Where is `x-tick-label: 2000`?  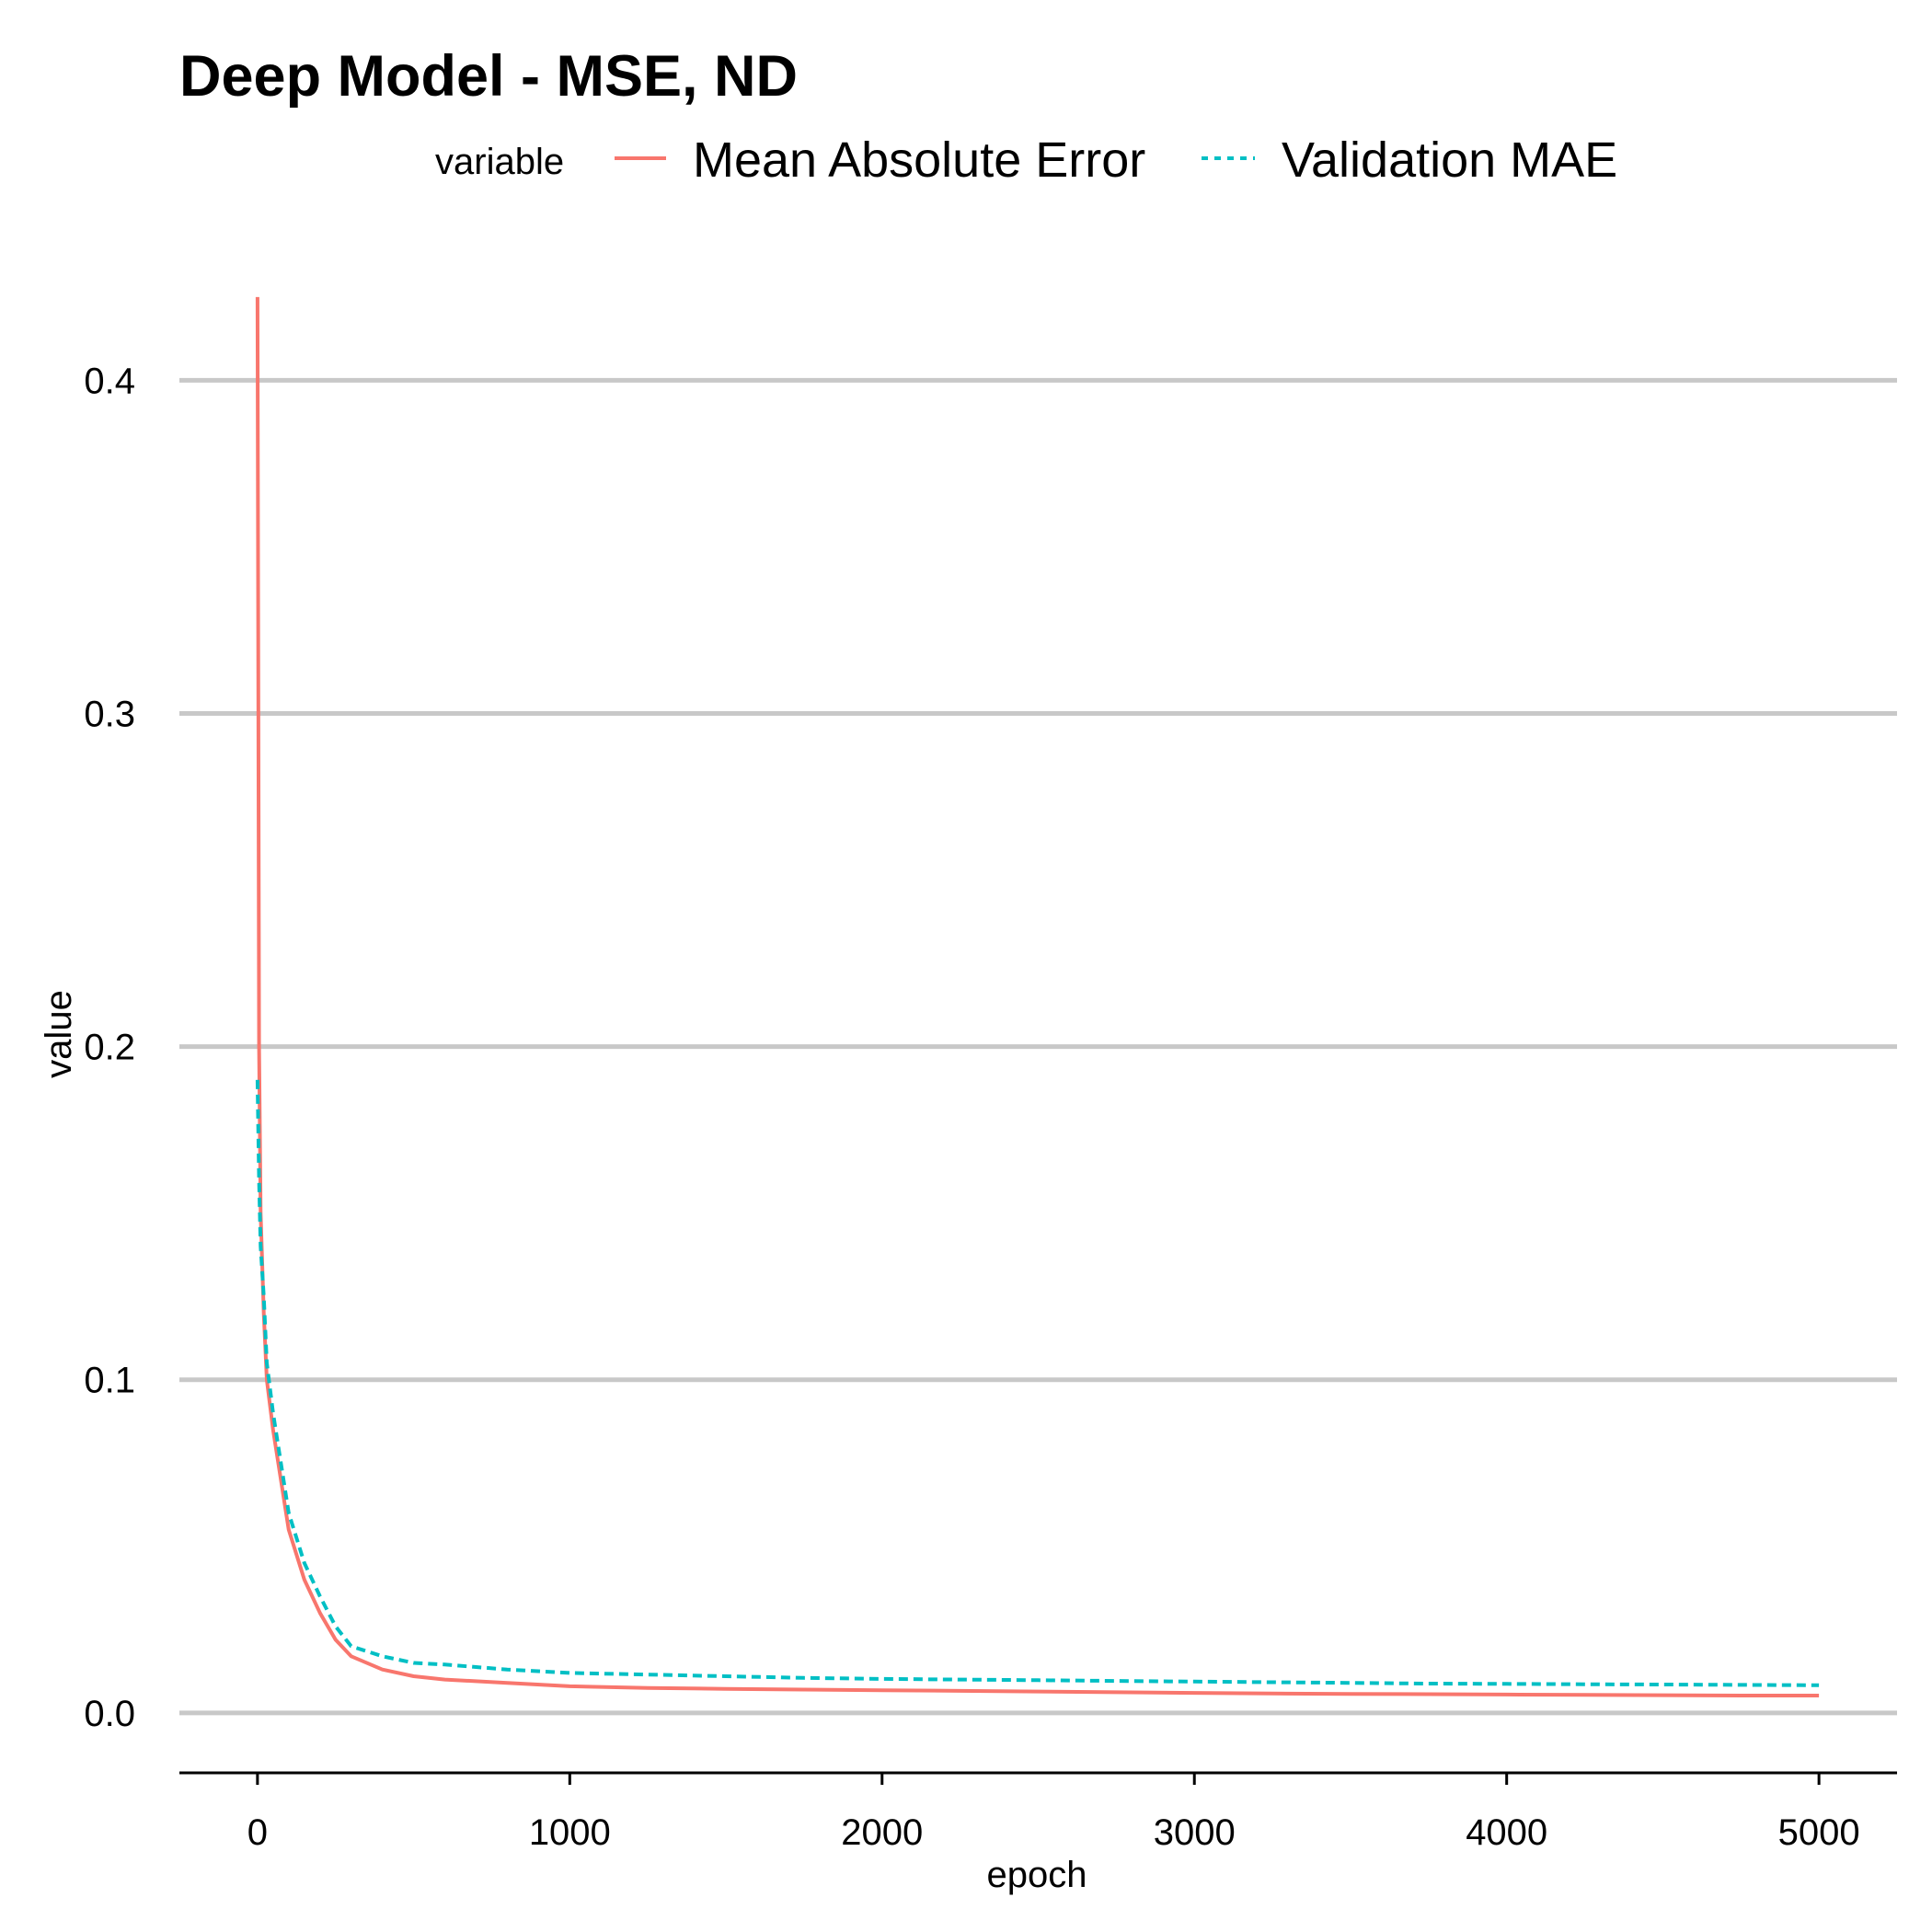 x-tick-label: 2000 is located at coordinates (882, 1832).